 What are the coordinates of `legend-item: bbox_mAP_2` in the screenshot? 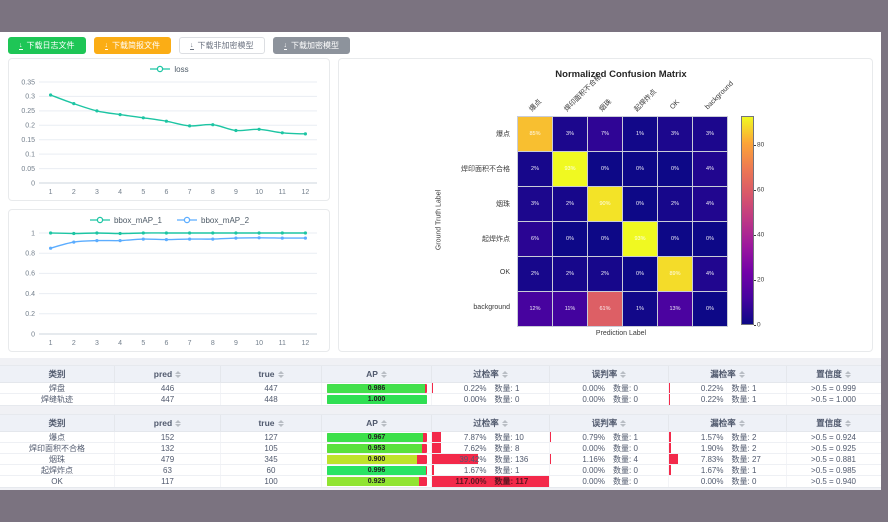 It's located at (212, 220).